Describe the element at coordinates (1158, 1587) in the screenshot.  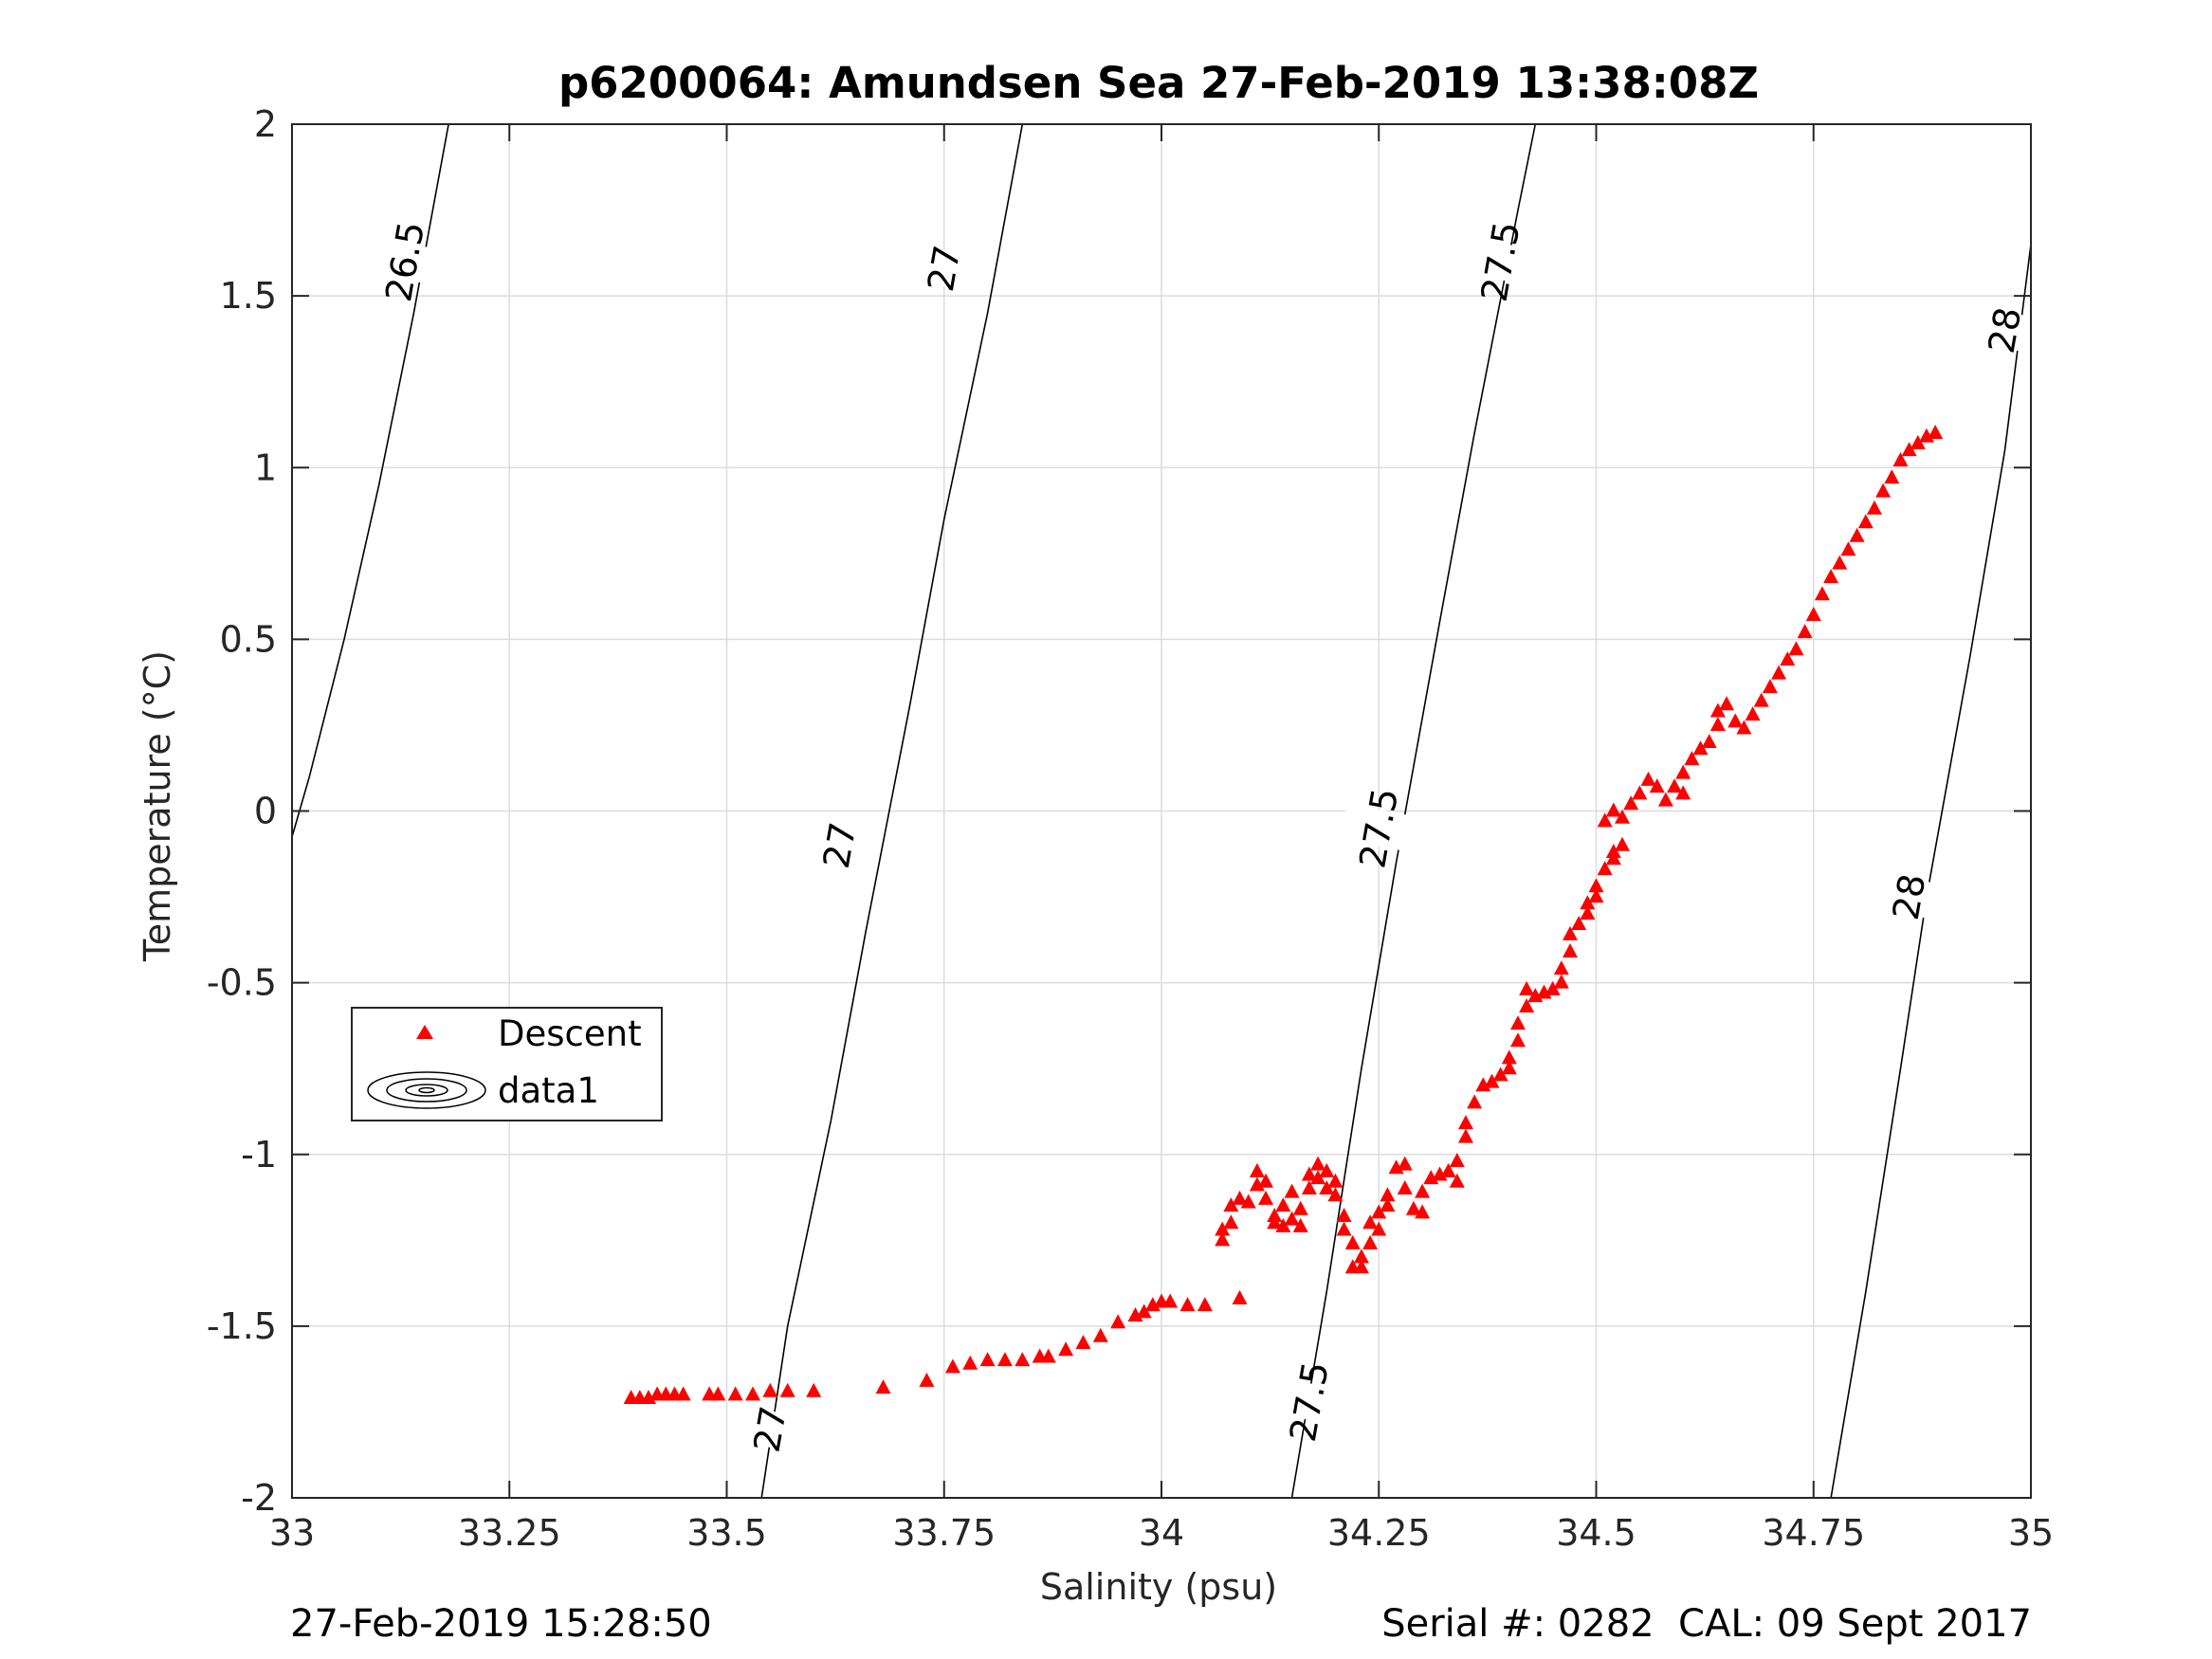
I see `x-axis-label: Salinity (psu)` at that location.